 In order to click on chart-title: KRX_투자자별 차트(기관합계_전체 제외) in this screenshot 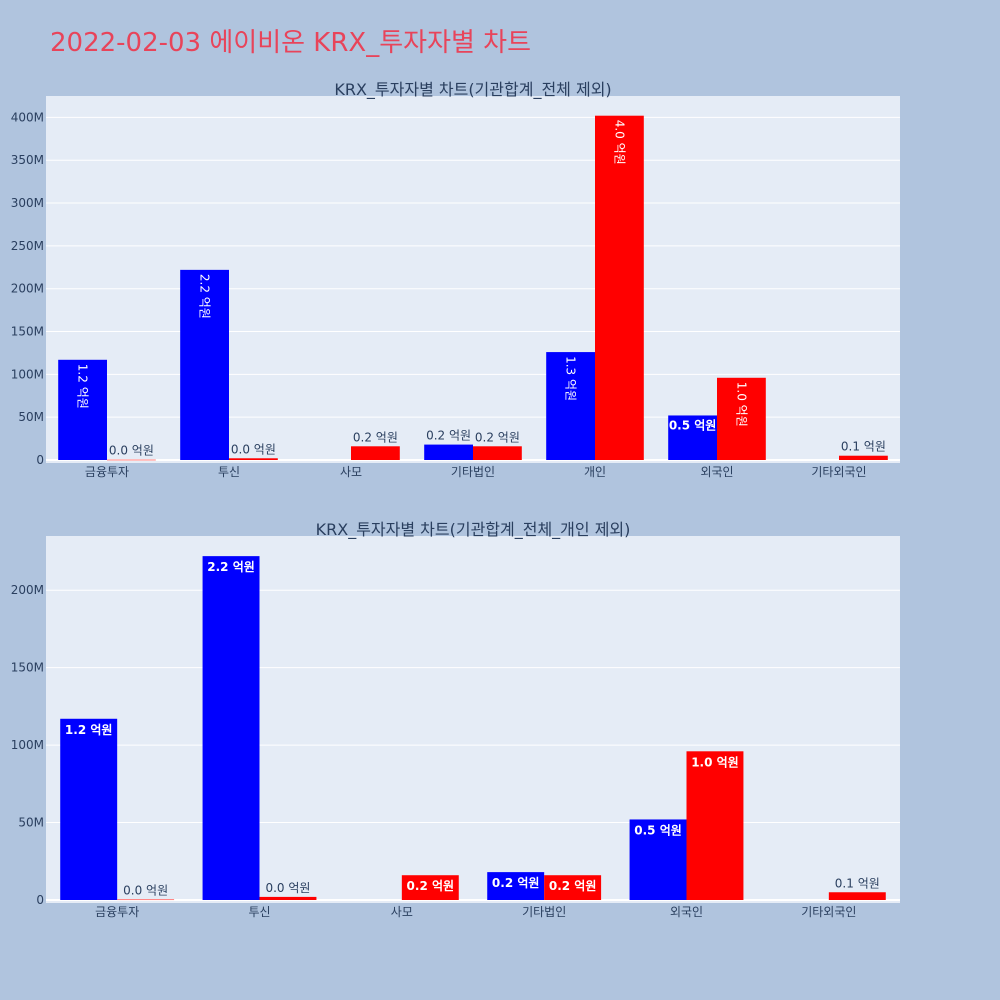, I will do `click(472, 90)`.